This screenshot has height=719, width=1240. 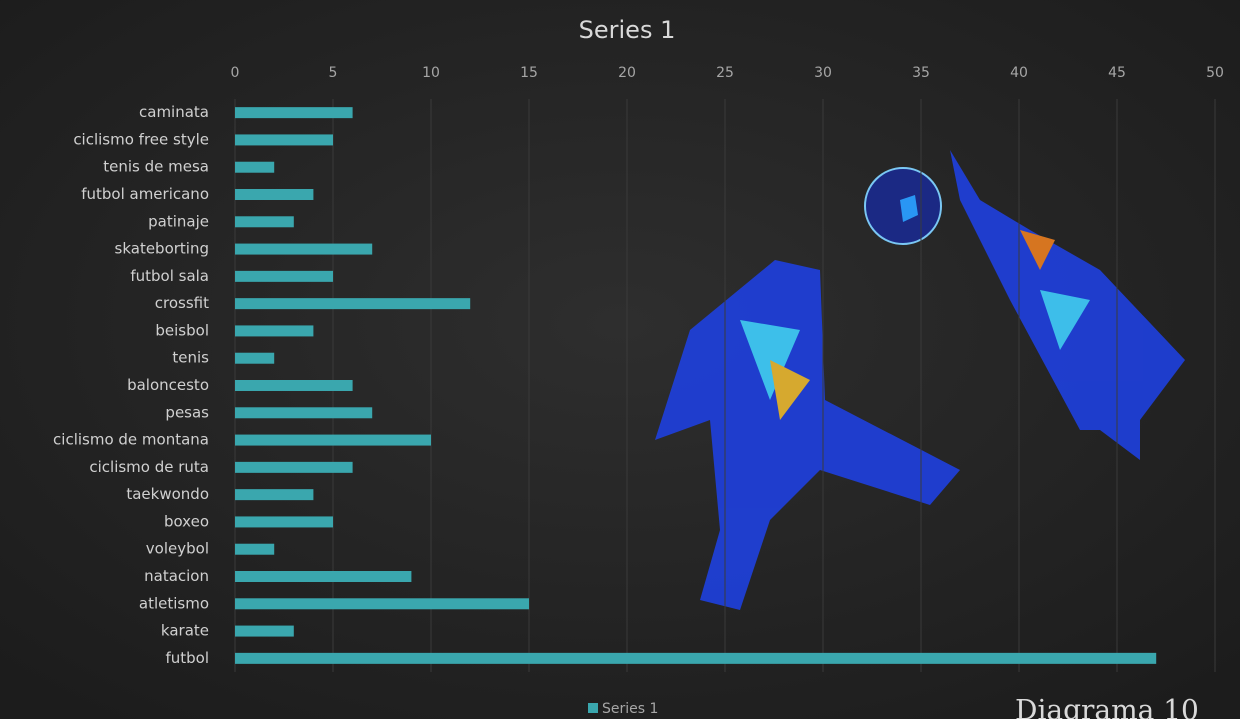 What do you see at coordinates (178, 221) in the screenshot?
I see `y-tick-label: patinaje` at bounding box center [178, 221].